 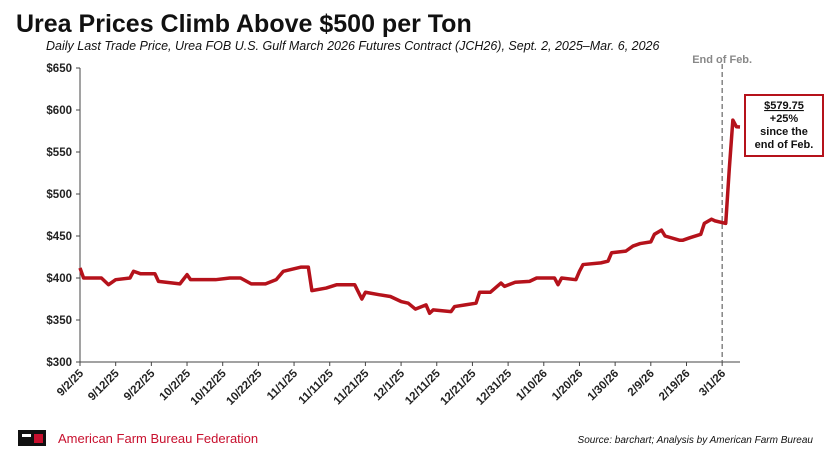 What do you see at coordinates (59, 363) in the screenshot?
I see `y-tick-label: $300` at bounding box center [59, 363].